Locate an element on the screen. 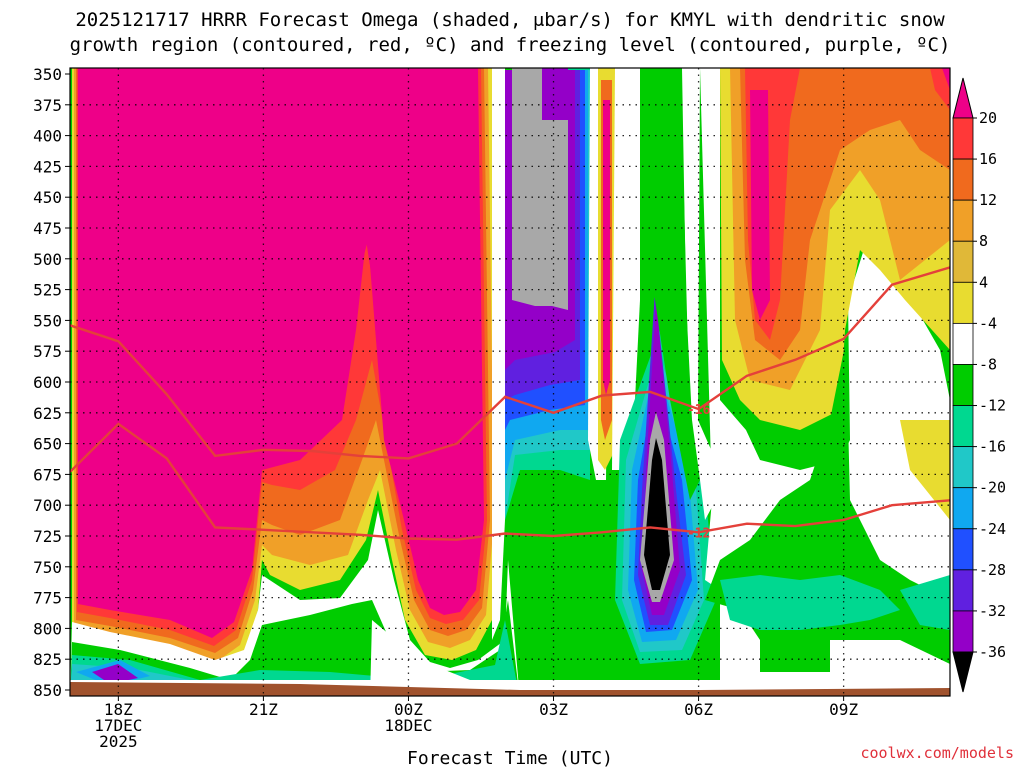 This screenshot has width=1024, height=768. colorbar-tick-label-0: 20 is located at coordinates (988, 118).